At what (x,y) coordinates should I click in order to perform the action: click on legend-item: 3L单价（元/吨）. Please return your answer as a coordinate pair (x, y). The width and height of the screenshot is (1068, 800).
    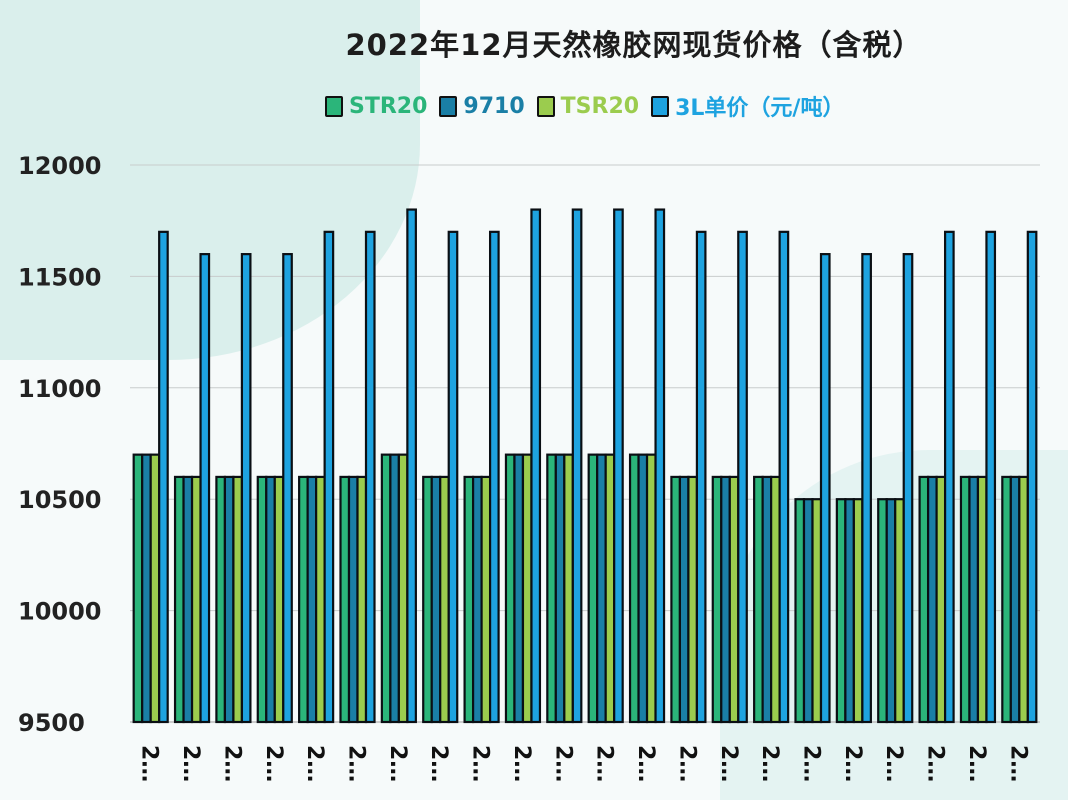
    Looking at the image, I should click on (747, 106).